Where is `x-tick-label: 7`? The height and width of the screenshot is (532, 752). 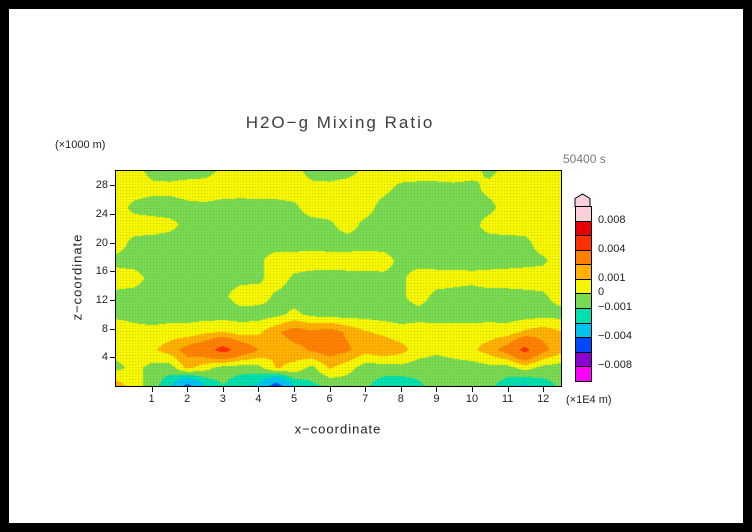
x-tick-label: 7 is located at coordinates (365, 399).